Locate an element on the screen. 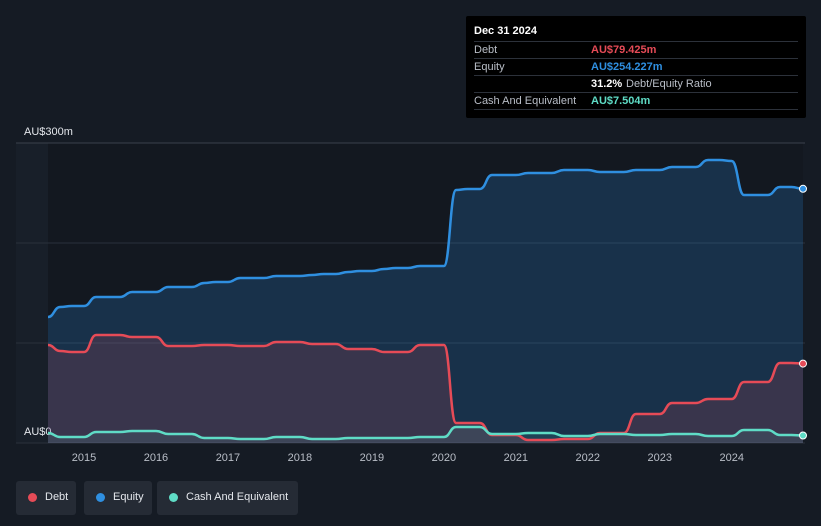 This screenshot has height=526, width=821. tooltip-debt-row: Debt AU$79.425m is located at coordinates (636, 49).